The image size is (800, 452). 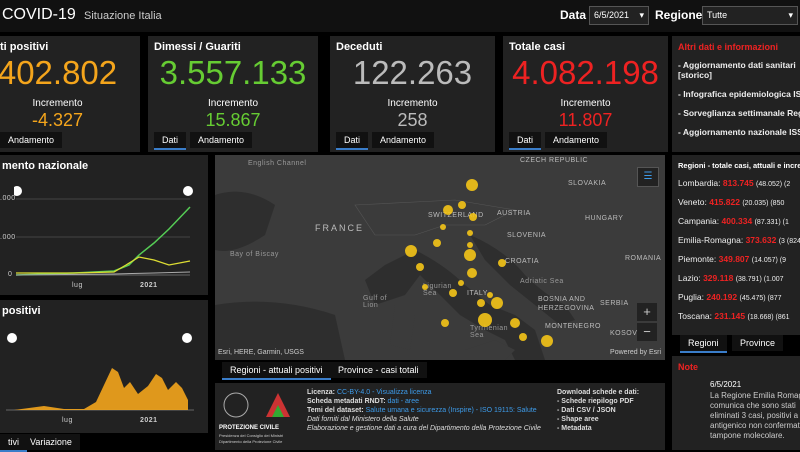 What do you see at coordinates (363, 419) in the screenshot?
I see `footer-provided: Dati forniti dal Ministero della Salute` at bounding box center [363, 419].